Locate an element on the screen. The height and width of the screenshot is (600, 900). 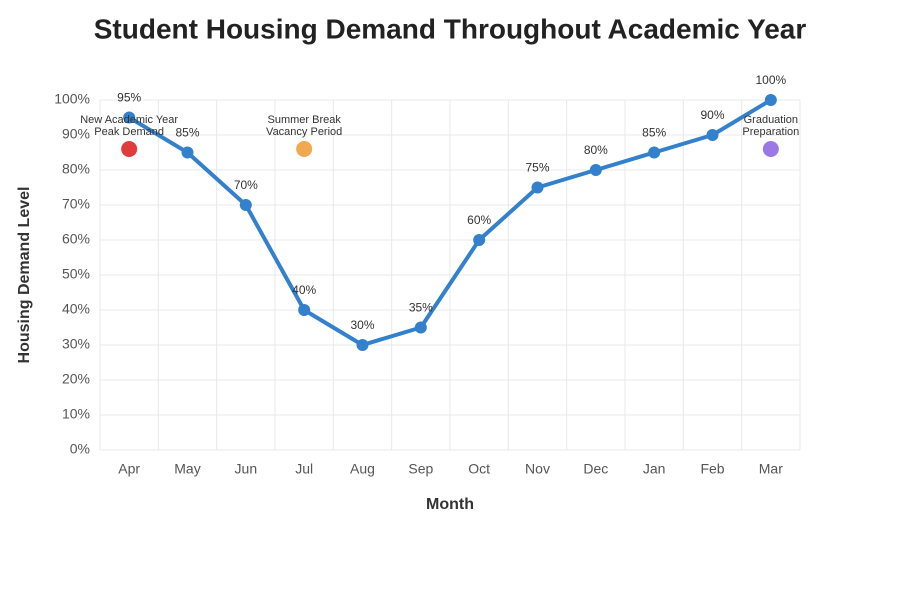
y-axis-title: Housing Demand Level is located at coordinates (24, 275).